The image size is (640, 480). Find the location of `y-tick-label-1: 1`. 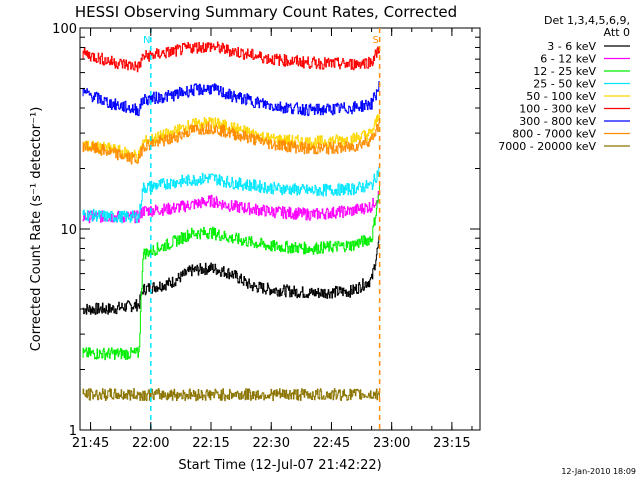

y-tick-label-1: 1 is located at coordinates (73, 431).